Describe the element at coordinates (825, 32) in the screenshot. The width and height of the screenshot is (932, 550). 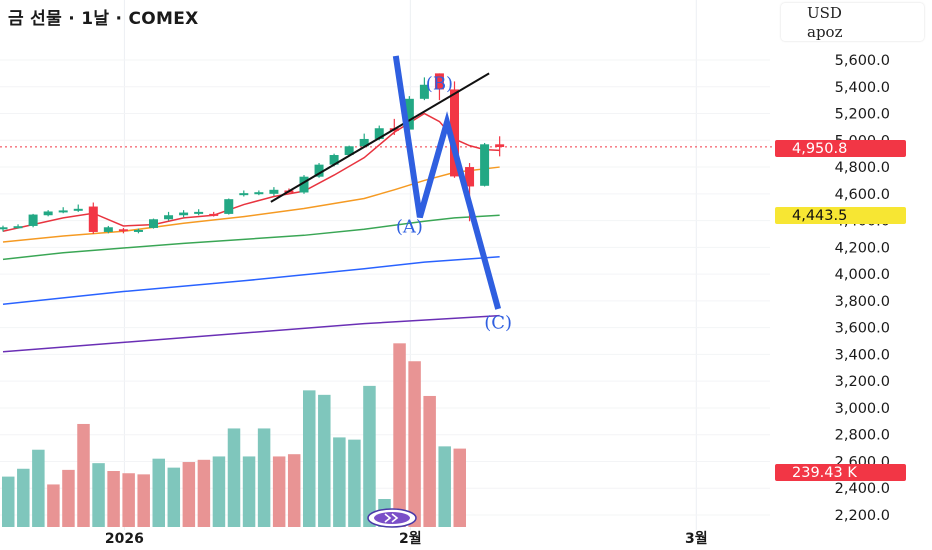
I see `currency-sub: apoz` at that location.